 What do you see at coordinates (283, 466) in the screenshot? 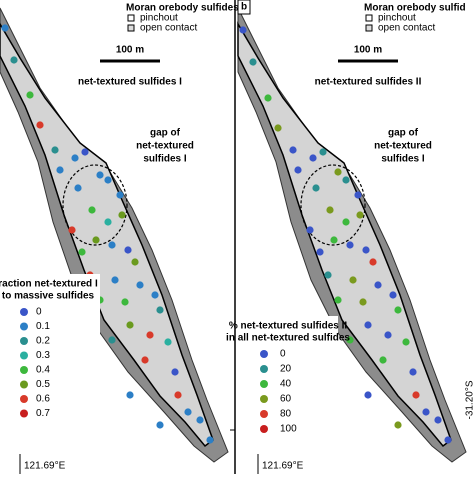
I see `longitude-label: 121.69°E` at bounding box center [283, 466].